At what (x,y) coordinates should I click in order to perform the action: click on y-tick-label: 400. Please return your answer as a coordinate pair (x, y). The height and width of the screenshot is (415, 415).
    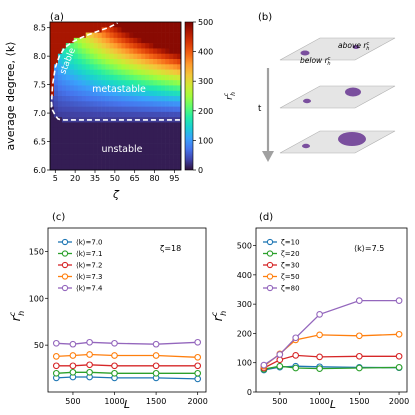
    Looking at the image, I should click on (244, 275).